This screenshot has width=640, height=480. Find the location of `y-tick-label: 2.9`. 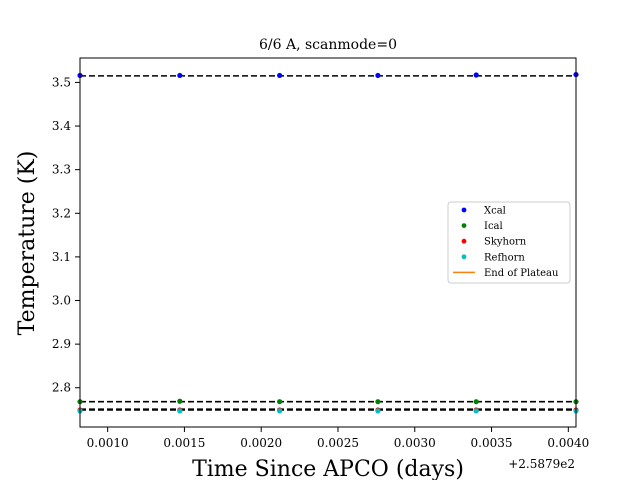

y-tick-label: 2.9 is located at coordinates (61, 344).